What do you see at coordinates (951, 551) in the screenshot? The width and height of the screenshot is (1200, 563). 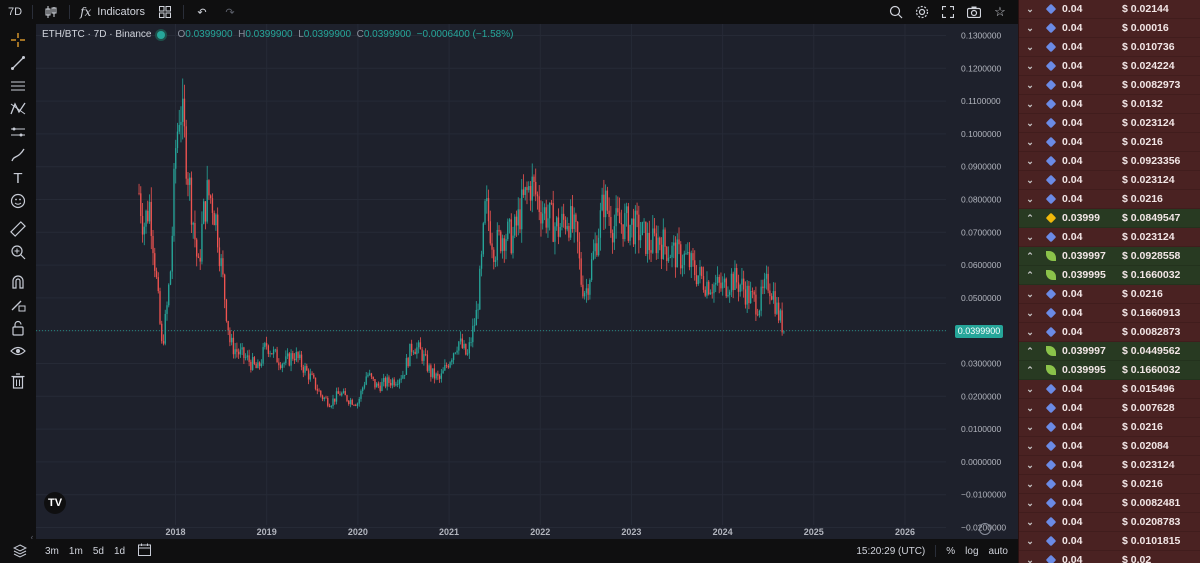 I see `percent-toggle: %` at bounding box center [951, 551].